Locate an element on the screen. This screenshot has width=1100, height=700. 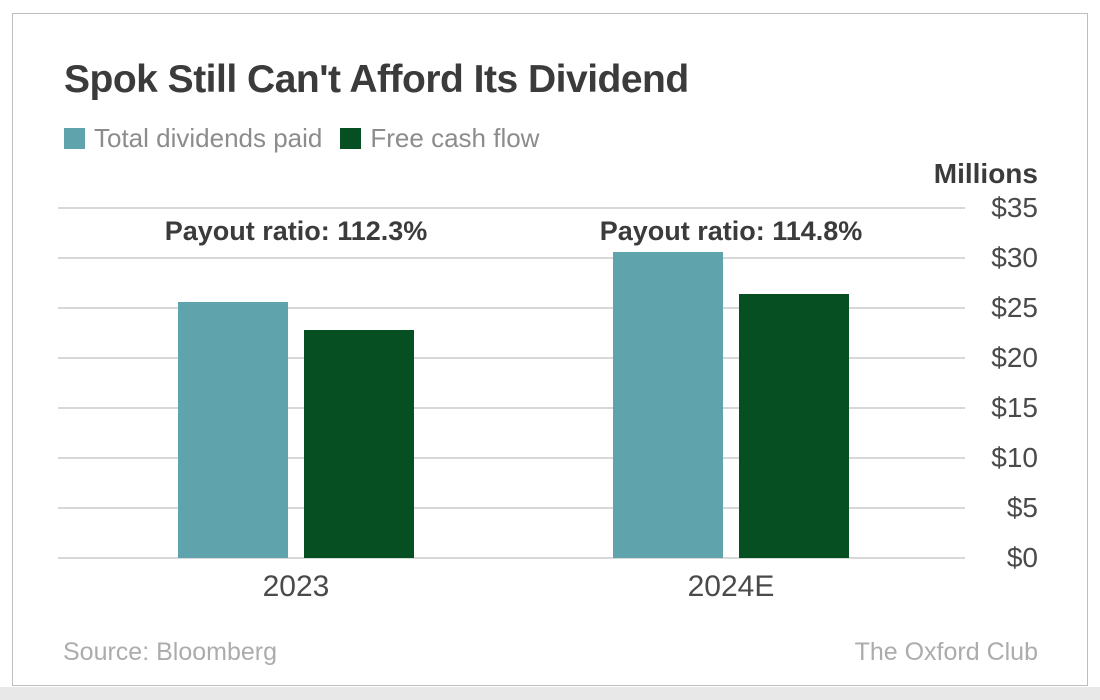
legend-swatch-dividends-icon is located at coordinates (74, 138).